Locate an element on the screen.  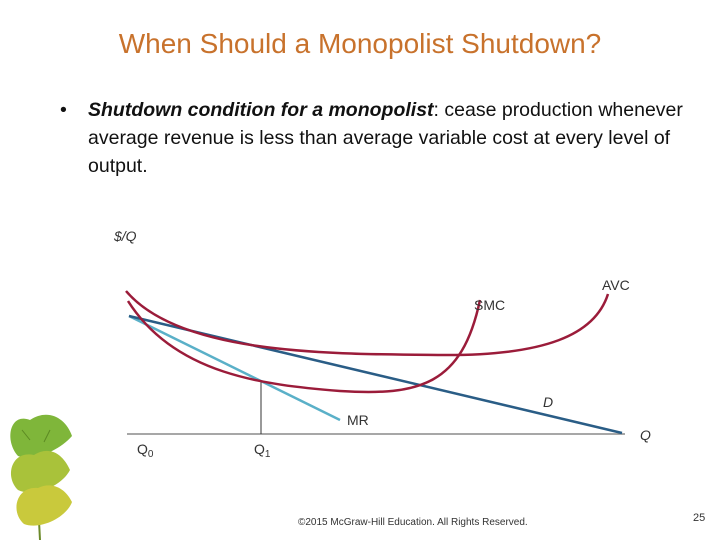
y-axis-label: $/Q is located at coordinates (125, 236).